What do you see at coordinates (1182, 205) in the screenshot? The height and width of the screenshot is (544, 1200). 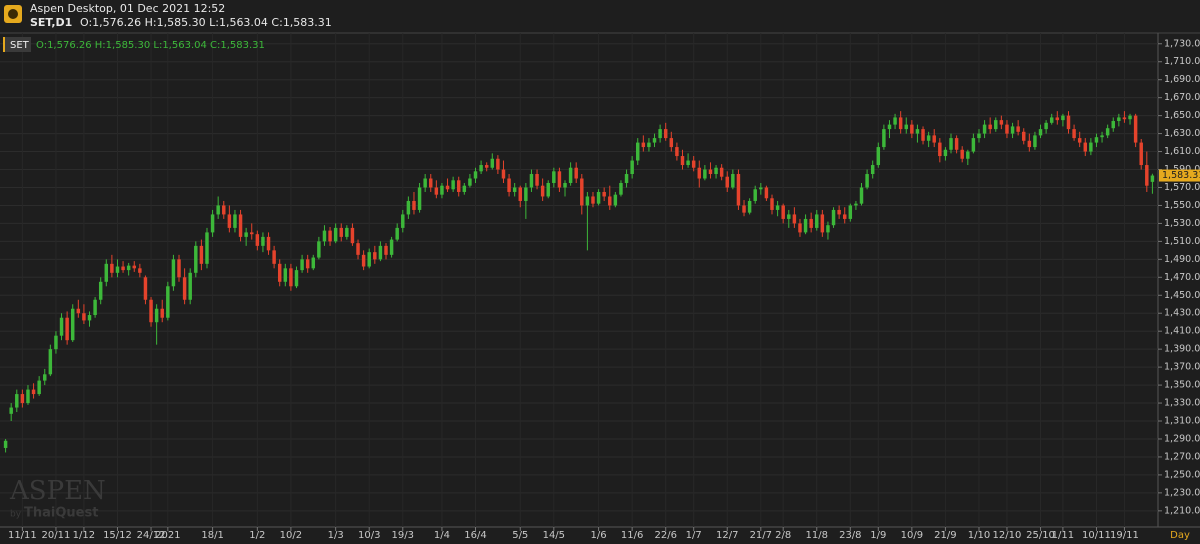 I see `y-tick-label: 1,550.00` at bounding box center [1182, 205].